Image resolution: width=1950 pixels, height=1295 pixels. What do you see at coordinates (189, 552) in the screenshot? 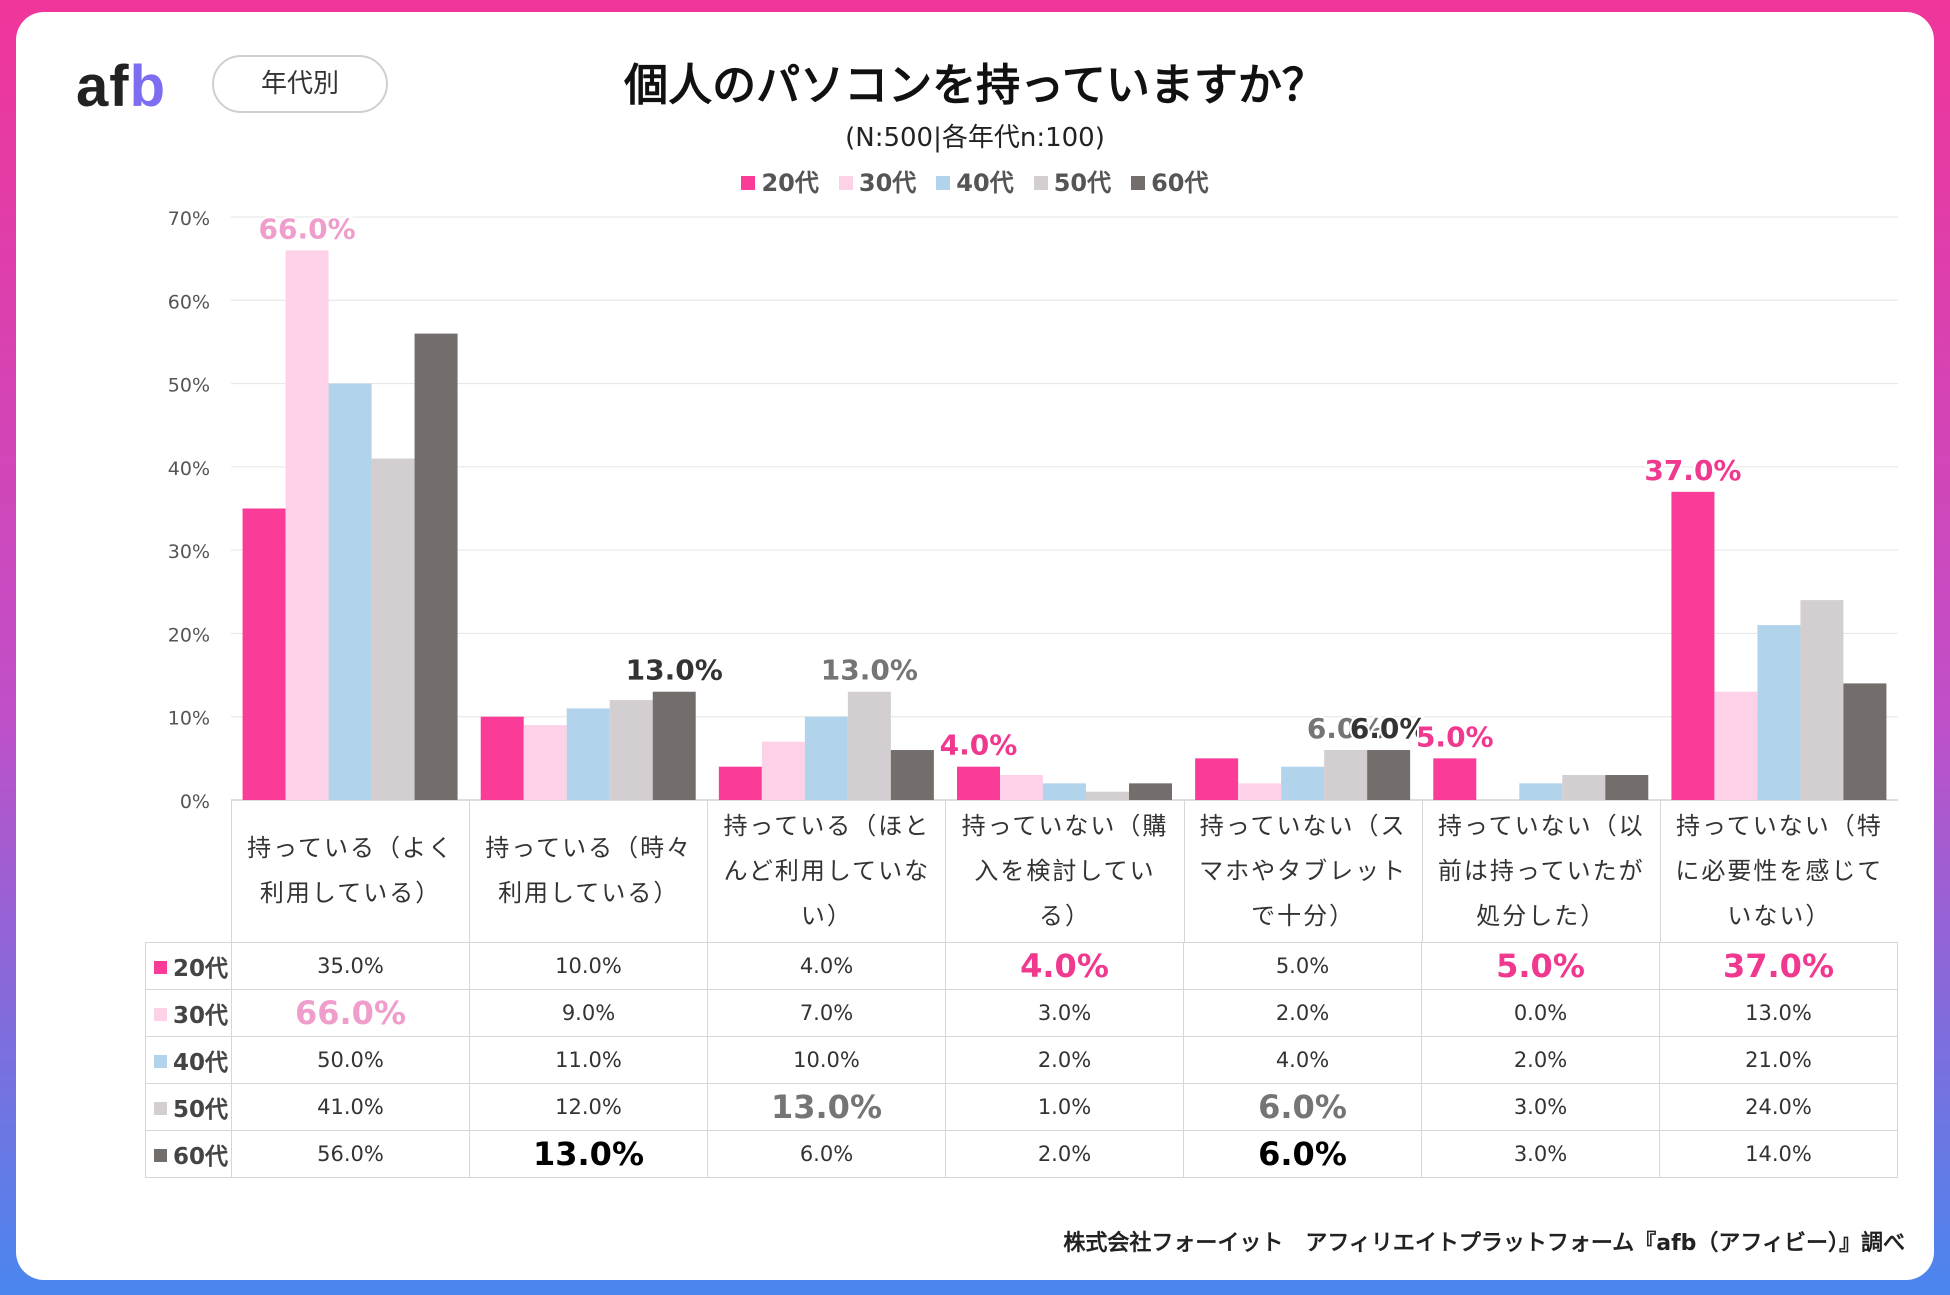
I see `y-tick-label: 30%` at bounding box center [189, 552].